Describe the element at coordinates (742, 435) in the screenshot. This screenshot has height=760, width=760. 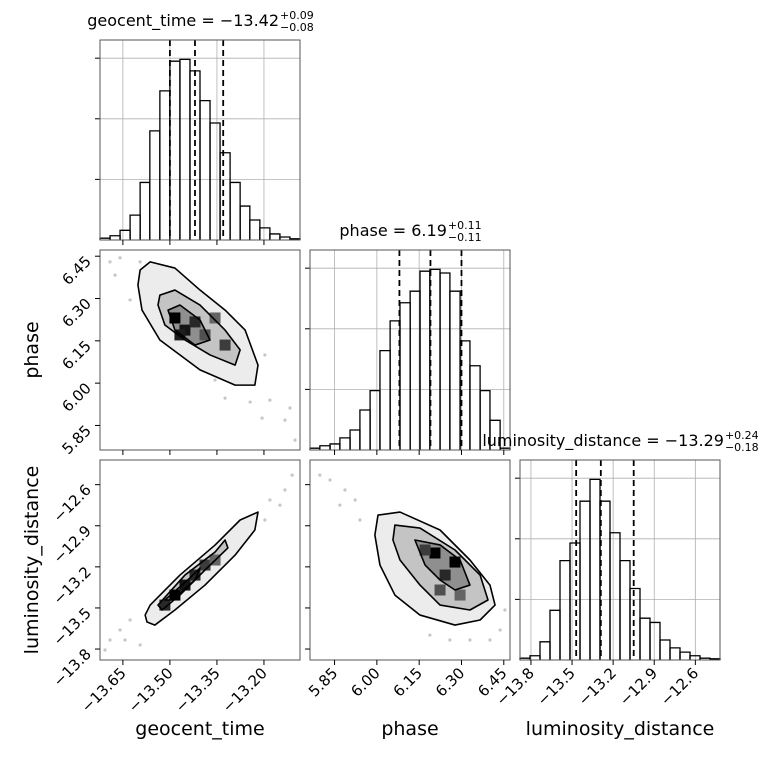
I see `title-upper: +0.24` at that location.